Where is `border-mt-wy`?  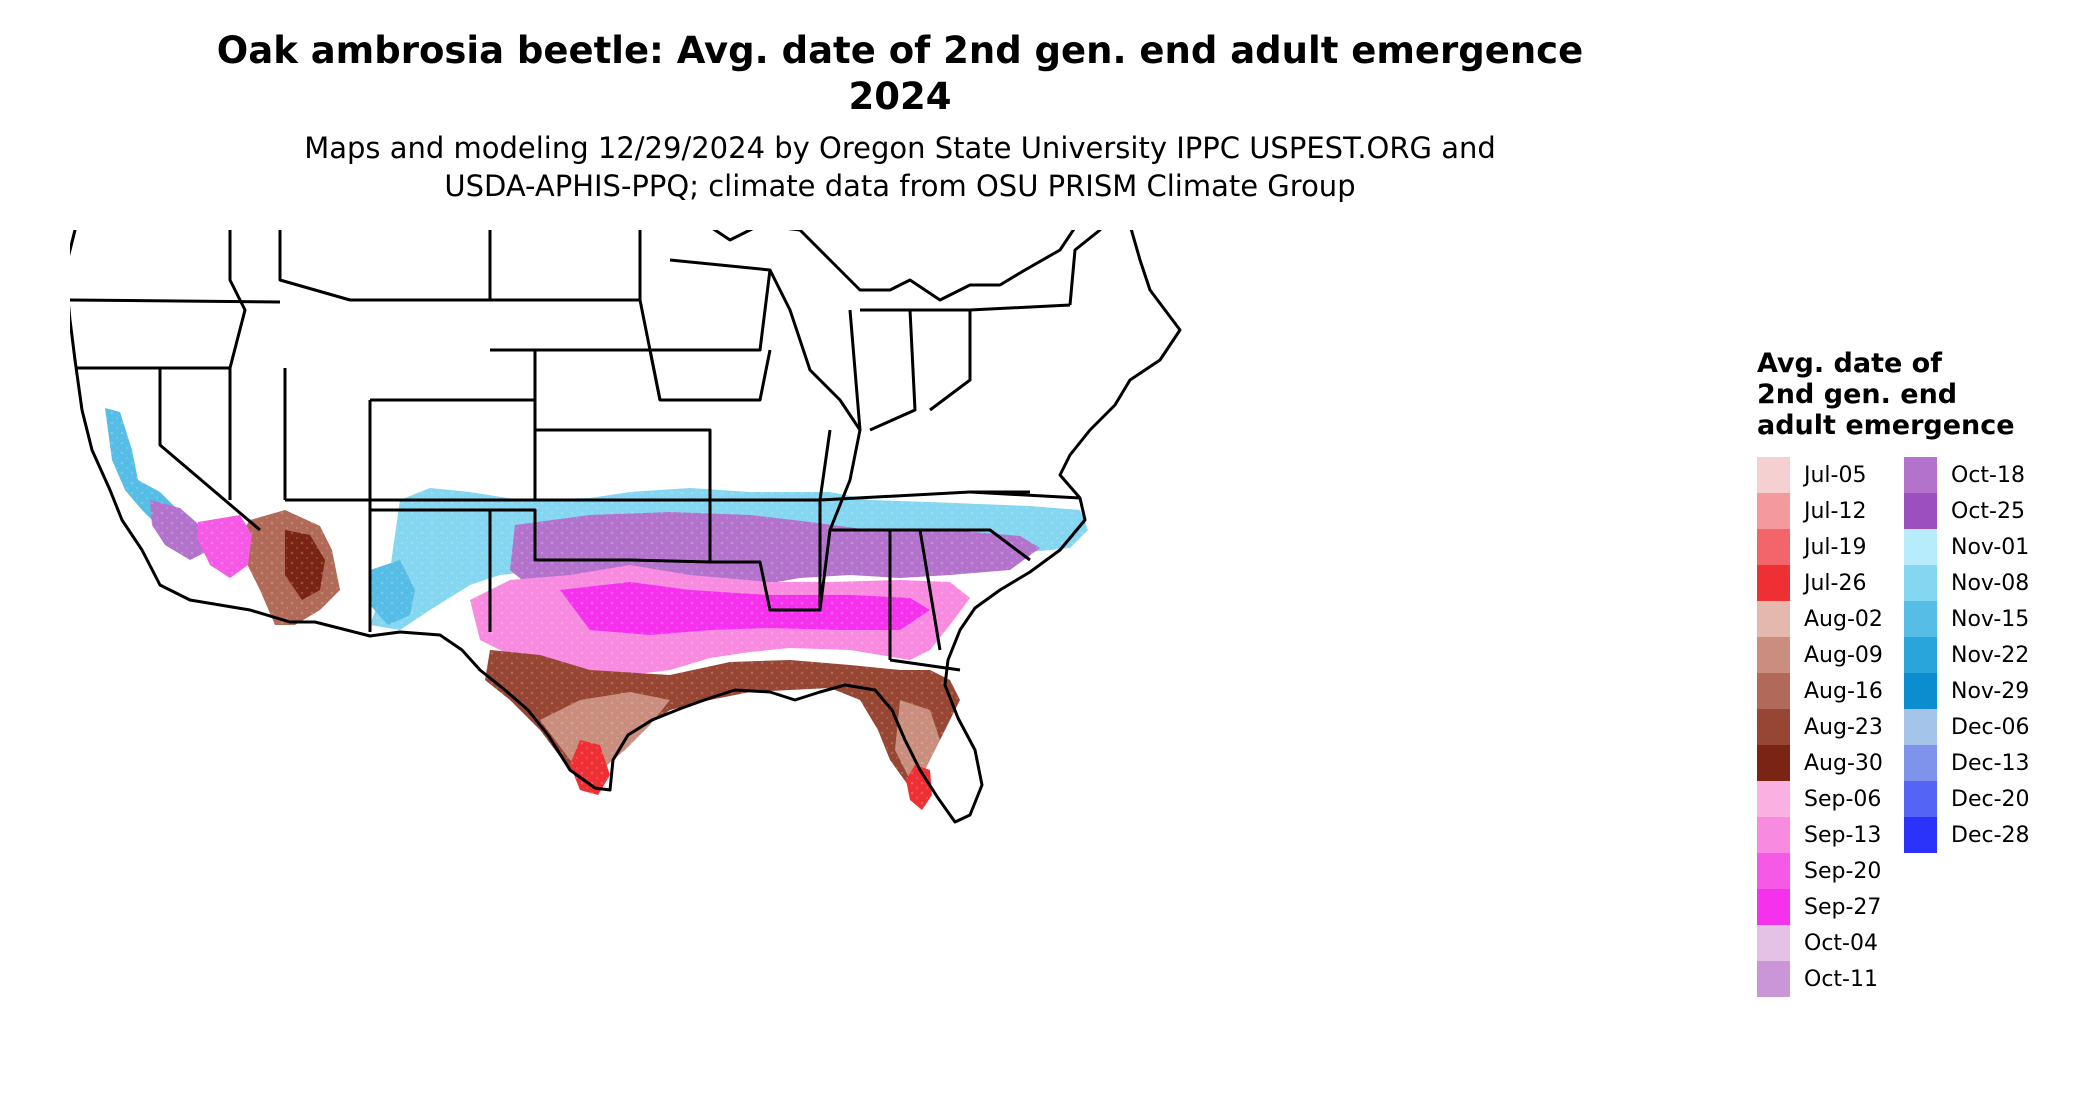
border-mt-wy is located at coordinates (384, 266).